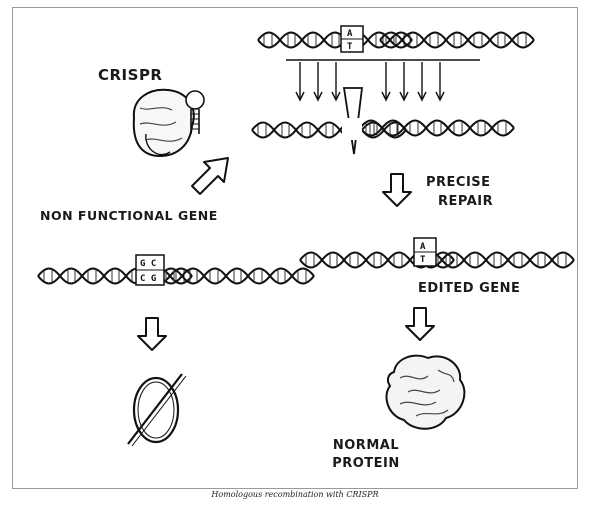 Image resolution: width=590 pixels, height=508 pixels. I want to click on edited-gene-label: EDITED GENE, so click(469, 288).